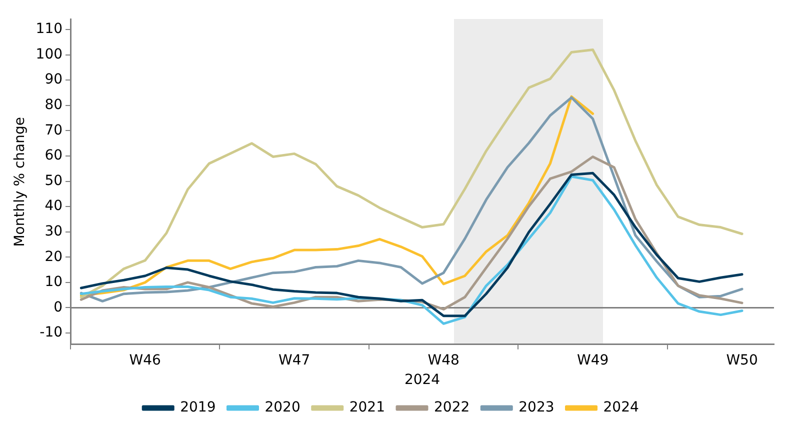 The width and height of the screenshot is (786, 433). I want to click on x-tick-label: W50, so click(742, 360).